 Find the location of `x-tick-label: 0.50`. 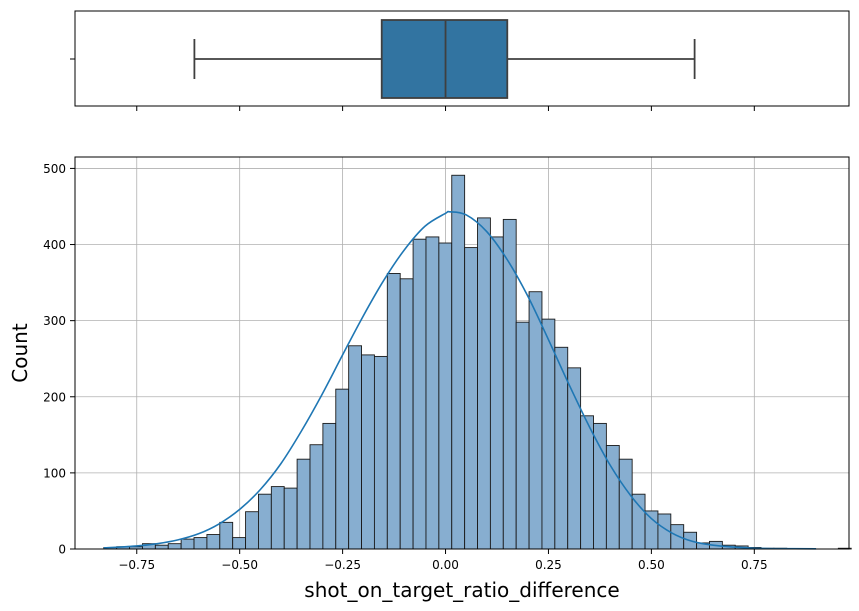

x-tick-label: 0.50 is located at coordinates (651, 565).